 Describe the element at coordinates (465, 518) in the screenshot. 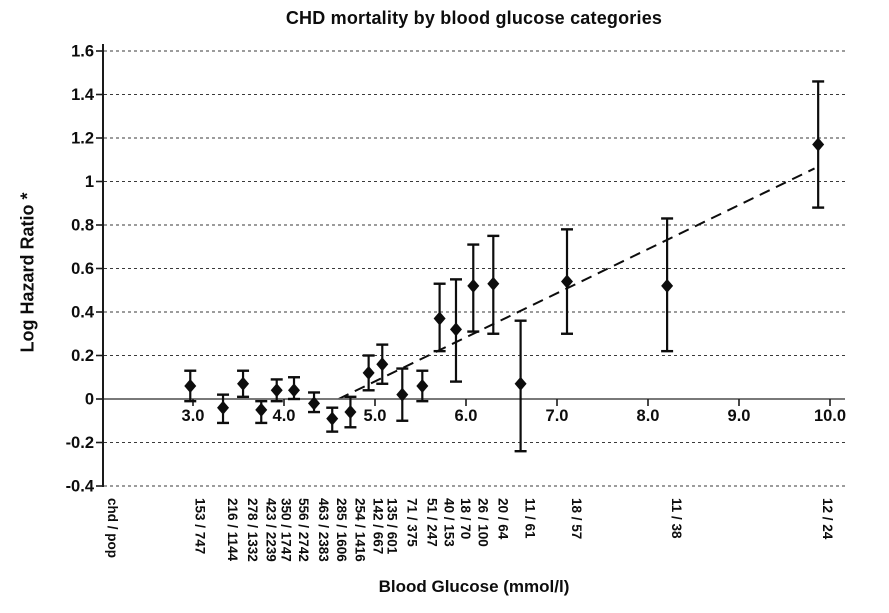

I see `category-ratio-label: 18 / 70` at that location.